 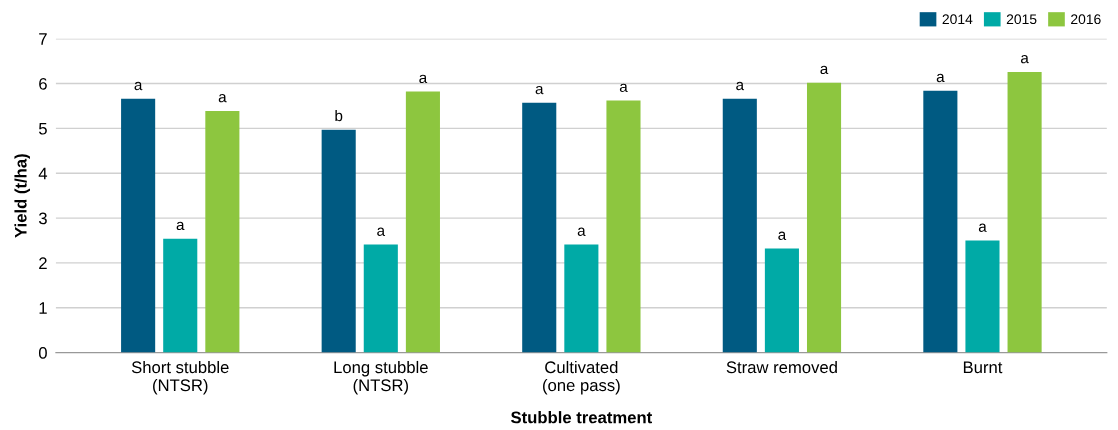 What do you see at coordinates (42, 353) in the screenshot?
I see `y-tick-label: 0` at bounding box center [42, 353].